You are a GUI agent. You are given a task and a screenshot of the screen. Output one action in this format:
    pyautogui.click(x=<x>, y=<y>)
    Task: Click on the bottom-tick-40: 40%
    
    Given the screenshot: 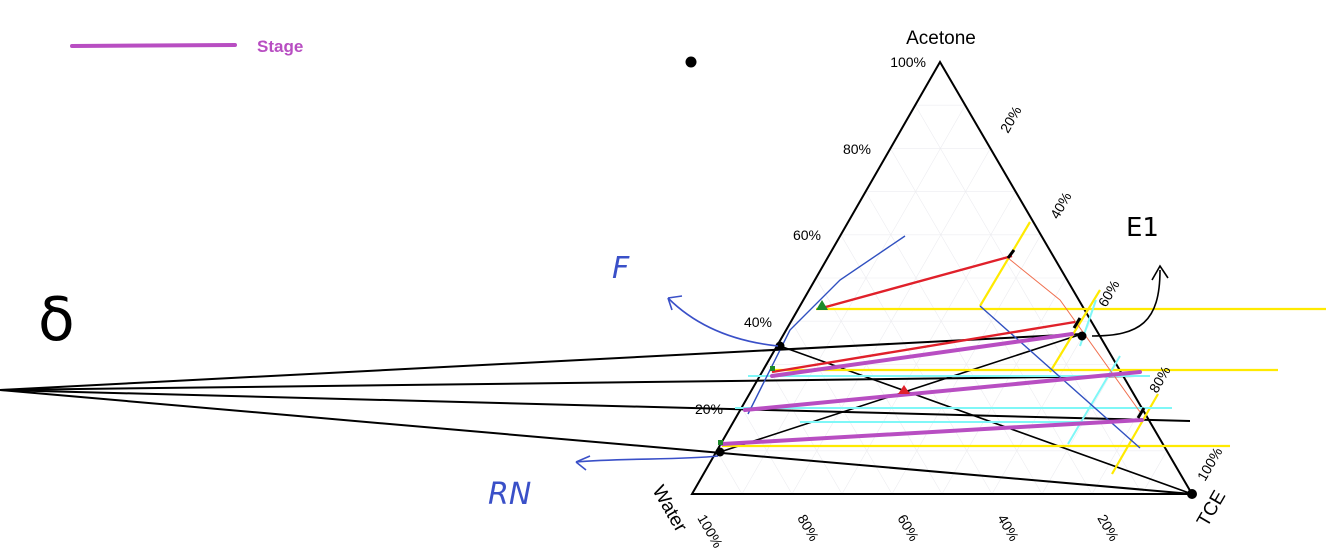 What is the action you would take?
    pyautogui.click(x=1008, y=528)
    